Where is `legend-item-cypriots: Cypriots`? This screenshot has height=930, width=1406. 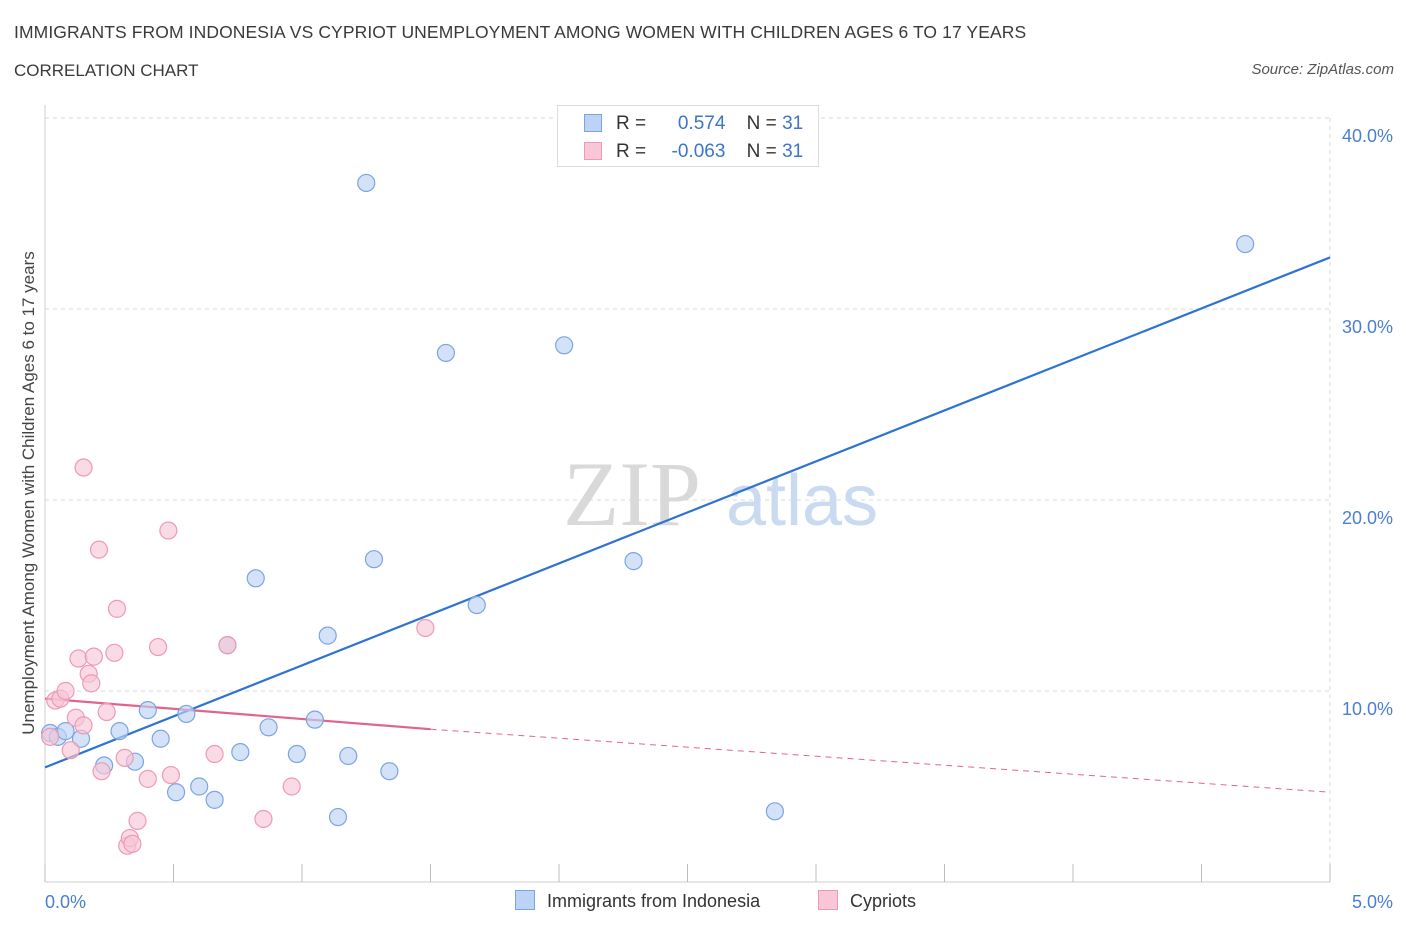
legend-item-cypriots: Cypriots is located at coordinates (867, 901).